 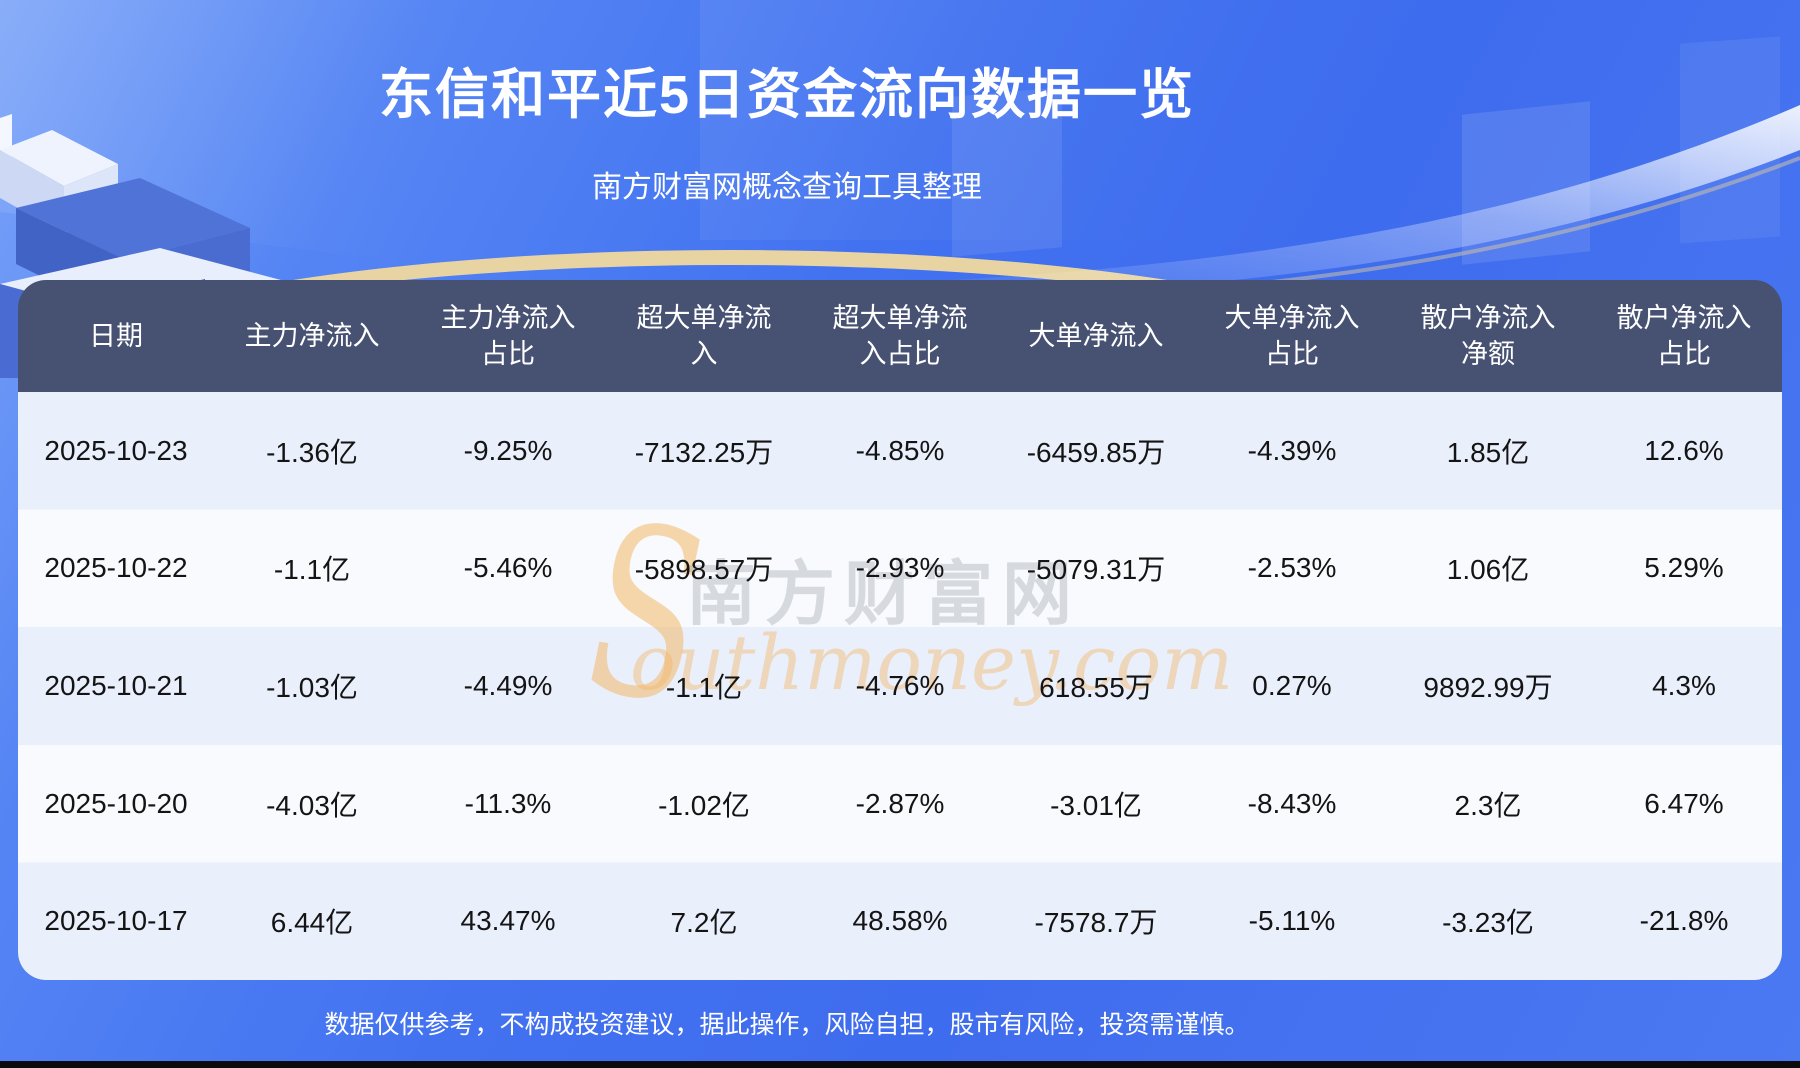 I want to click on value-cell: -4.49%, so click(x=508, y=685).